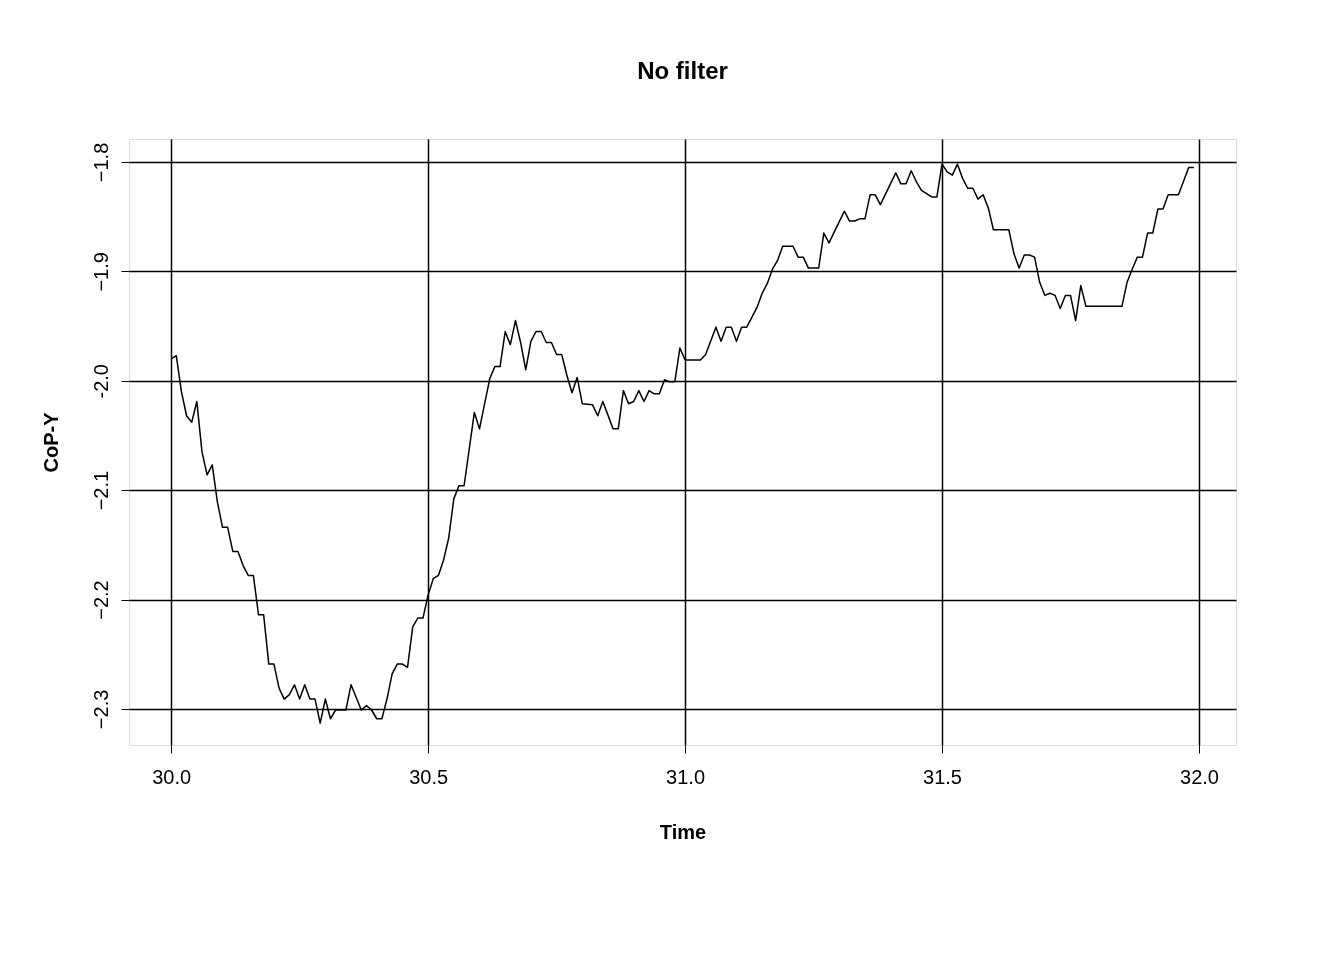 The height and width of the screenshot is (960, 1344). Describe the element at coordinates (682, 70) in the screenshot. I see `chart-title: No filter` at that location.